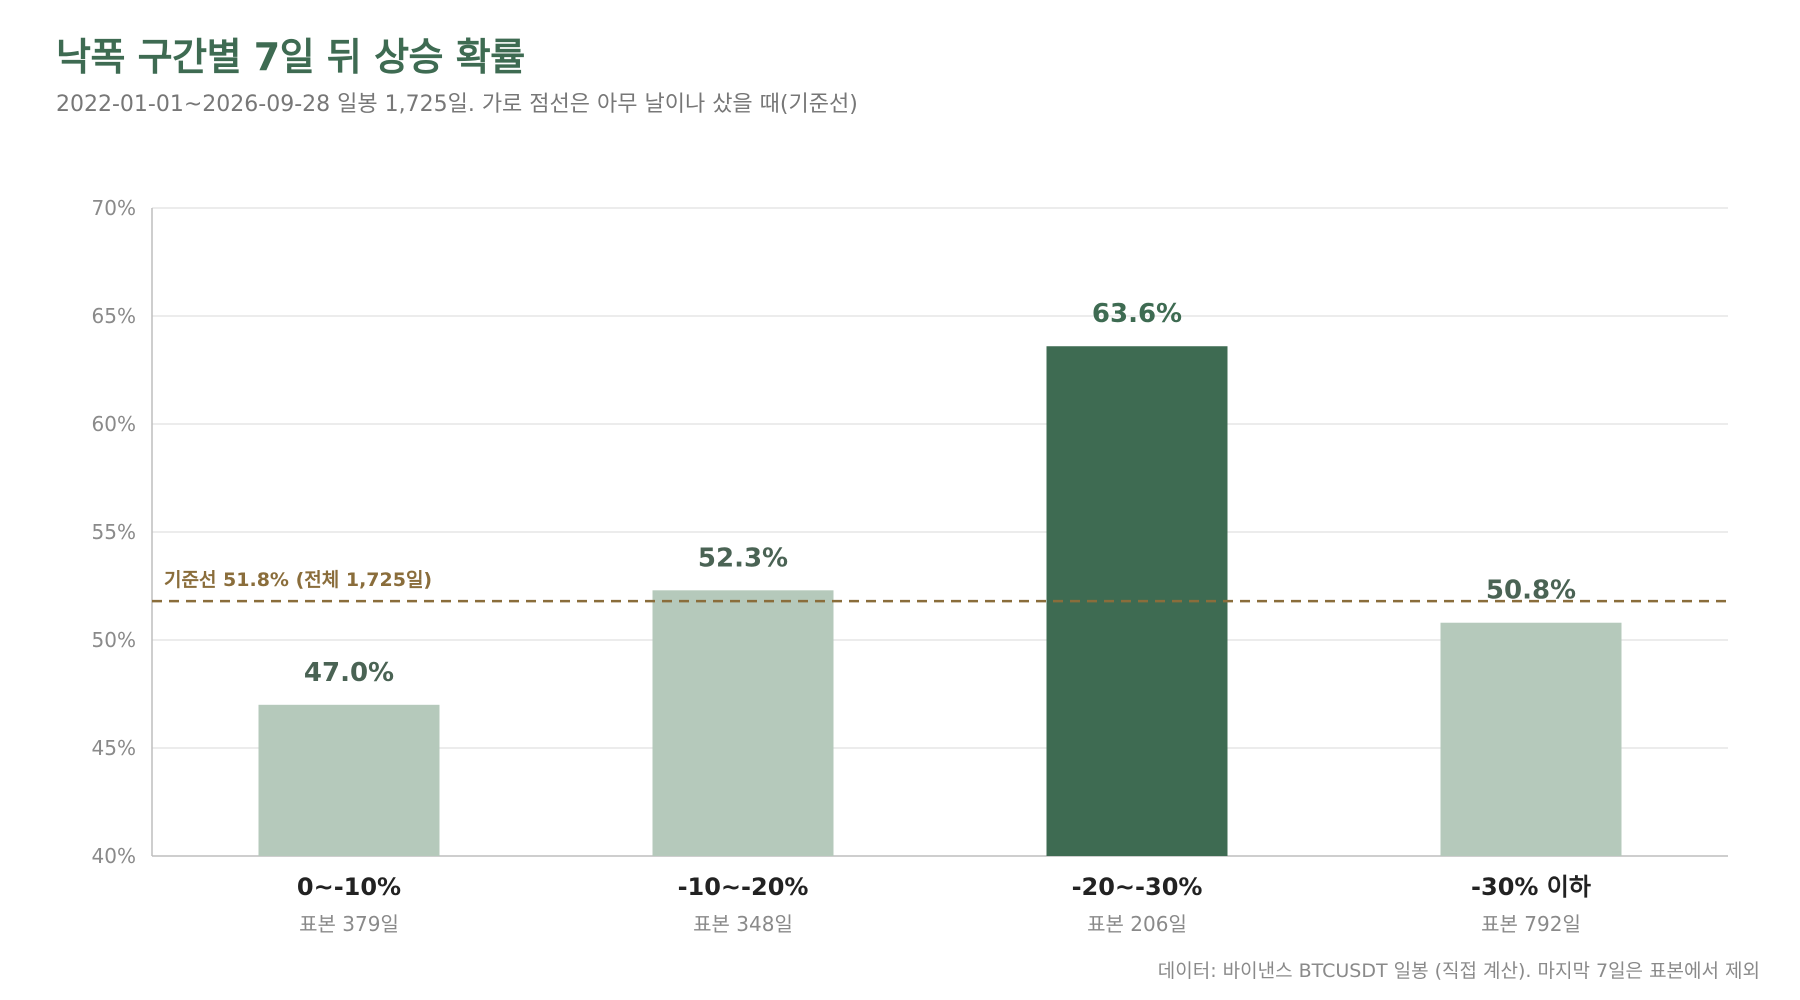 The height and width of the screenshot is (1000, 1800). What do you see at coordinates (114, 640) in the screenshot?
I see `y-tick-label: 50%` at bounding box center [114, 640].